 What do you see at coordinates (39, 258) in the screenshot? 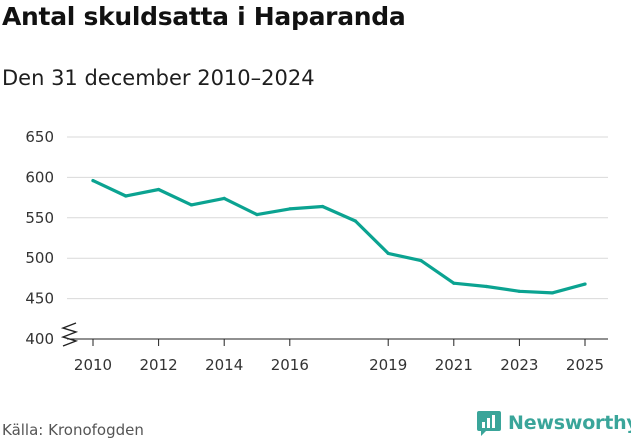
I see `y-tick-label-500: 500` at bounding box center [39, 258].